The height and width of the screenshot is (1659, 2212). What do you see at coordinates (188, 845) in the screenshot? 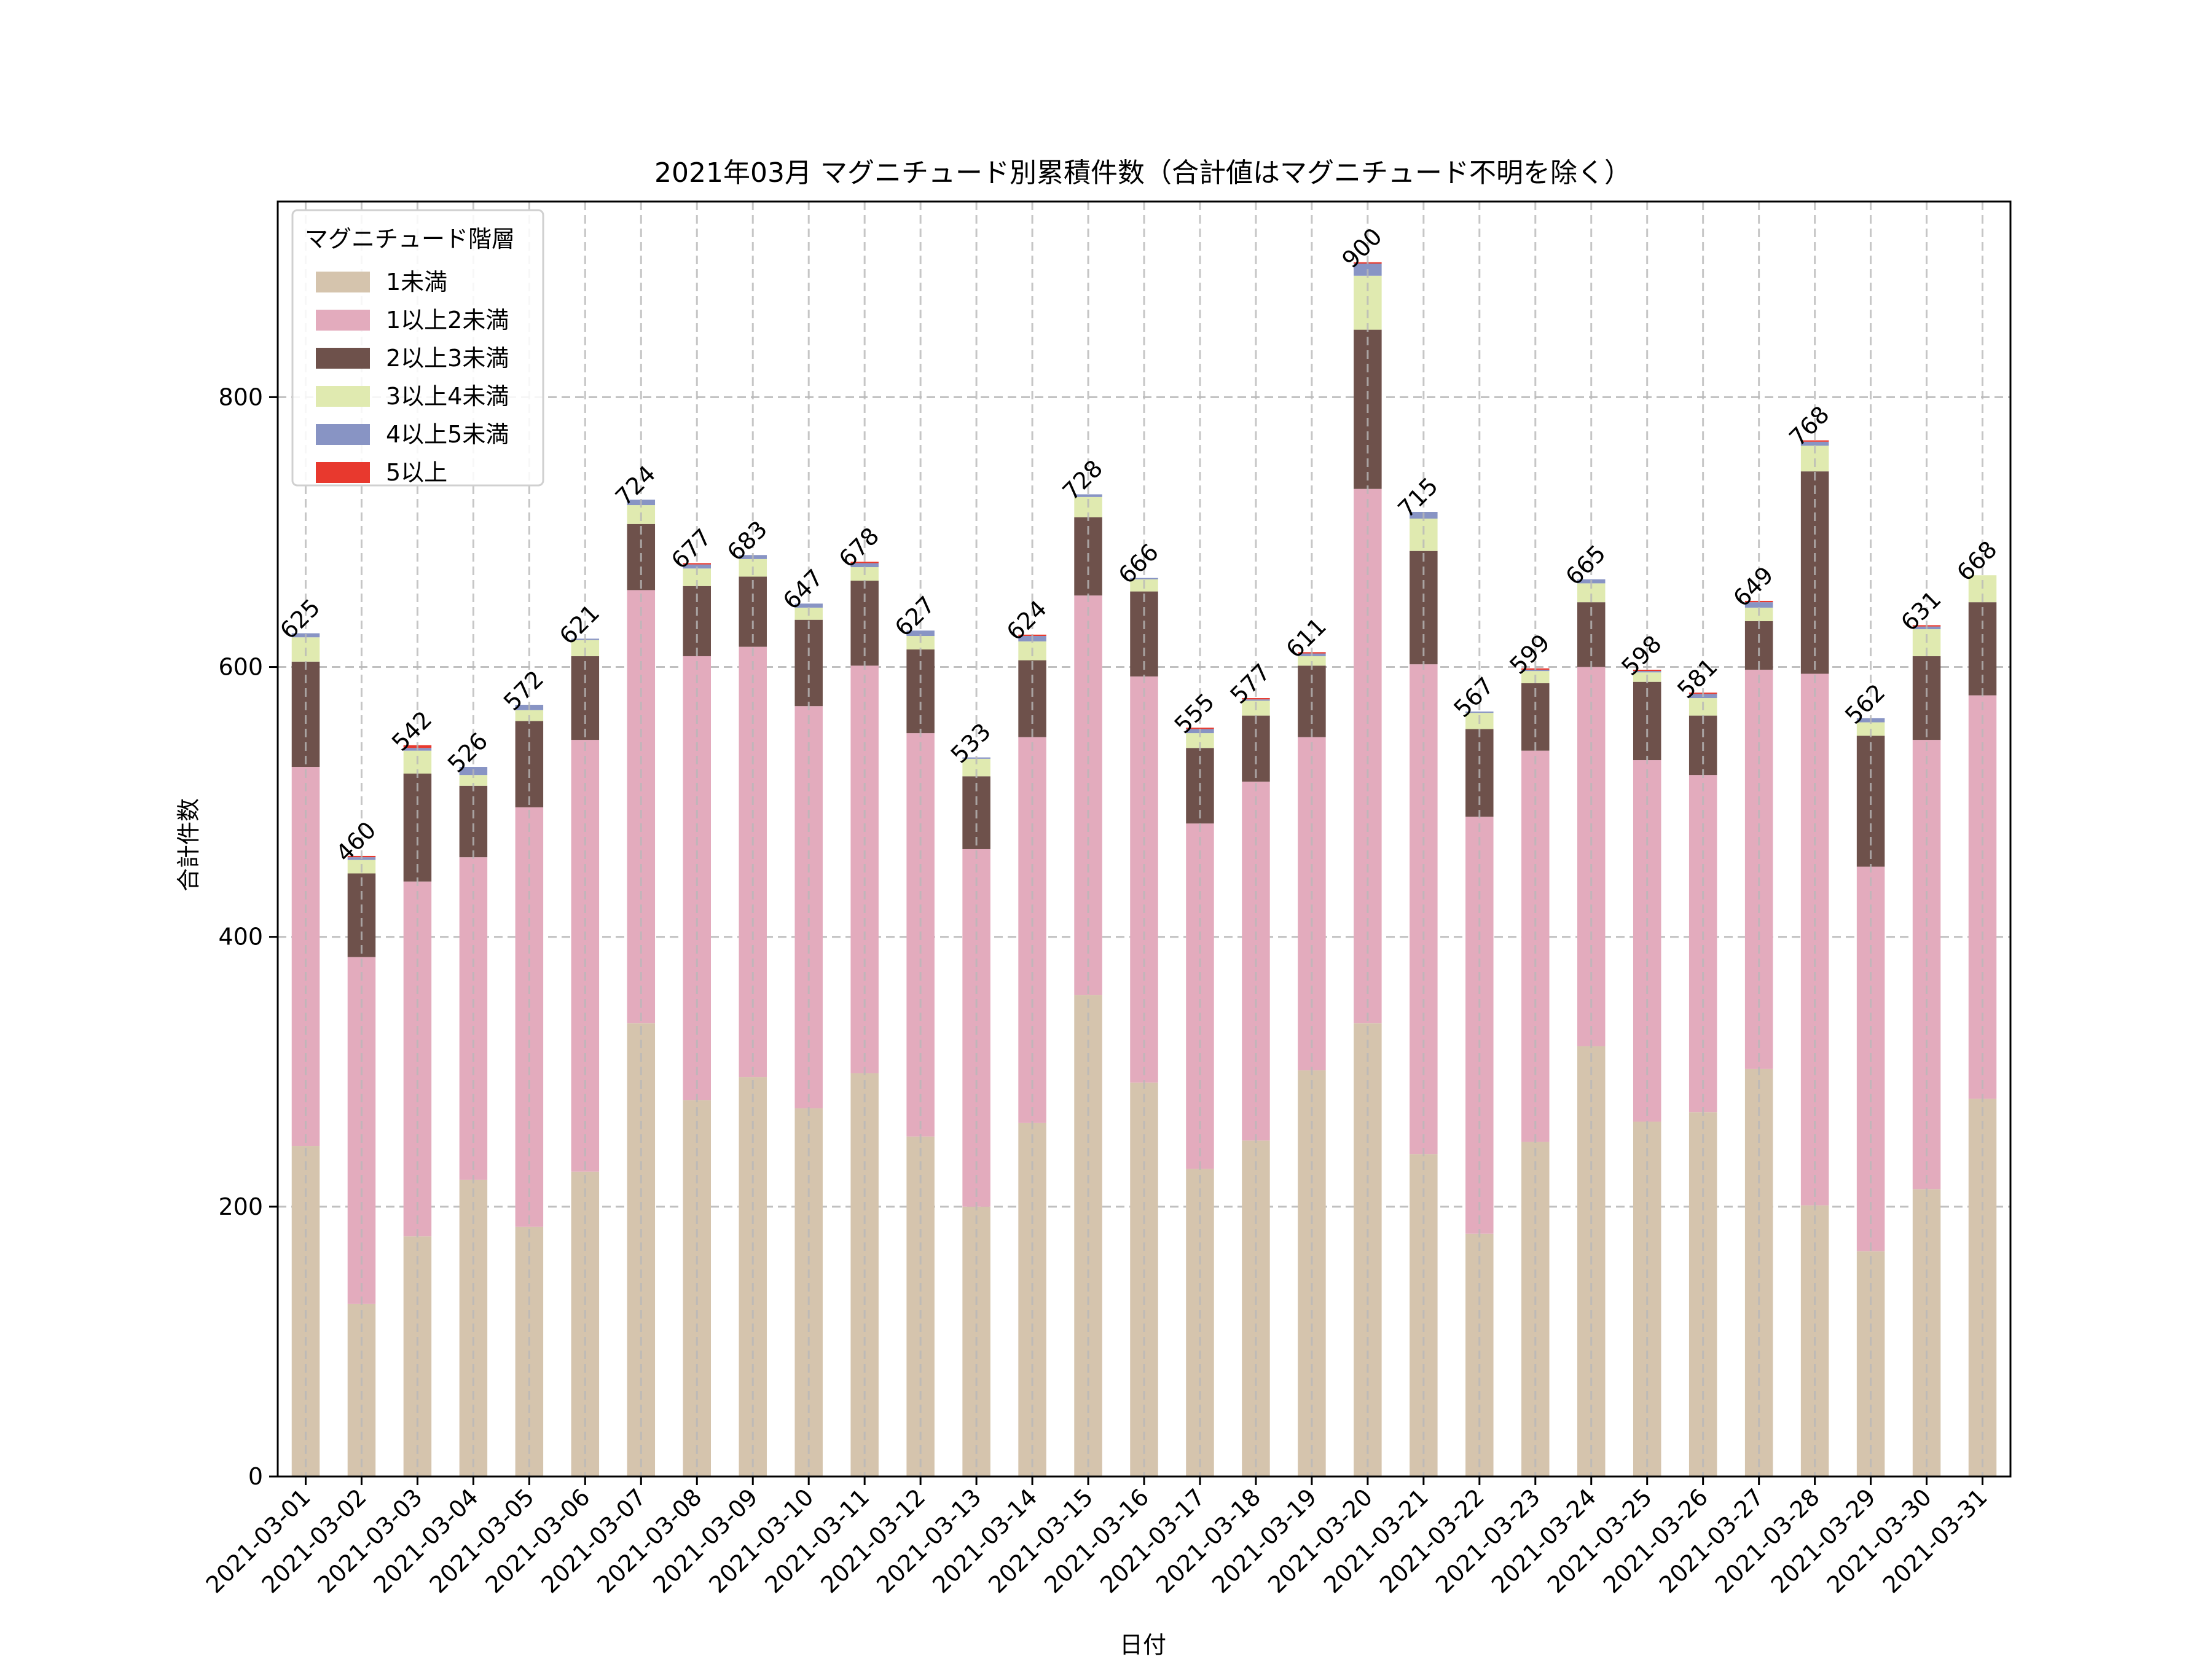
I see `y-axis-label: 合計件数` at bounding box center [188, 845].